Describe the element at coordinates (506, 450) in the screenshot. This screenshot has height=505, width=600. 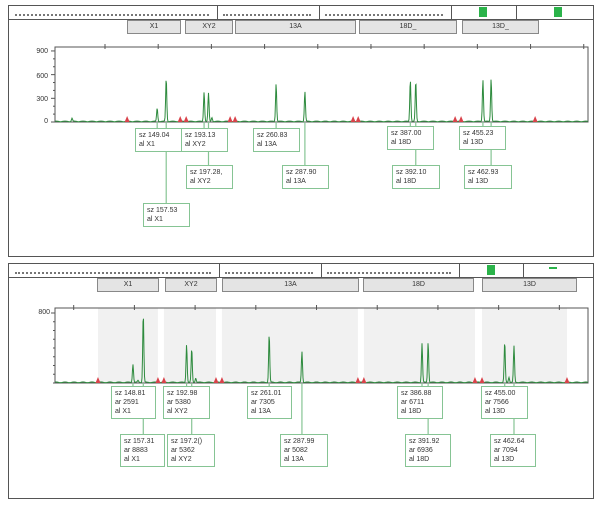
I see `area-text: ar 7094` at that location.